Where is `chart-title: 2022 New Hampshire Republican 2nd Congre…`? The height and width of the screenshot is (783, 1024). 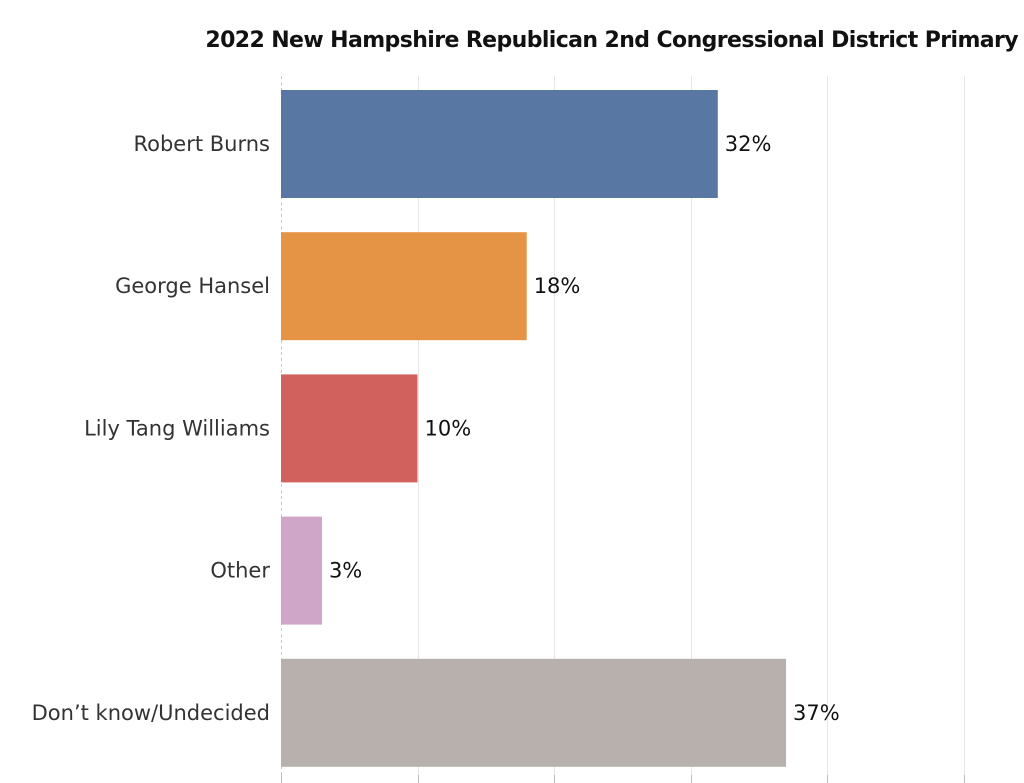 chart-title: 2022 New Hampshire Republican 2nd Congre… is located at coordinates (611, 40).